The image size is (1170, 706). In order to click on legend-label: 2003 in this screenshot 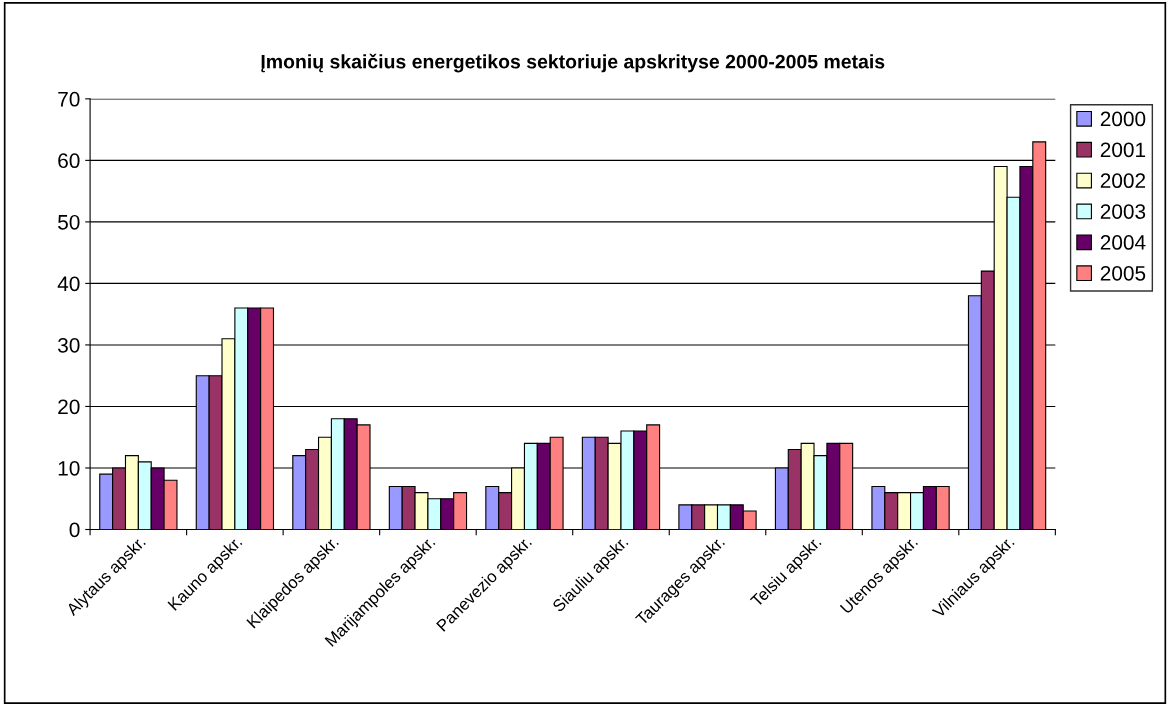, I will do `click(1123, 211)`.